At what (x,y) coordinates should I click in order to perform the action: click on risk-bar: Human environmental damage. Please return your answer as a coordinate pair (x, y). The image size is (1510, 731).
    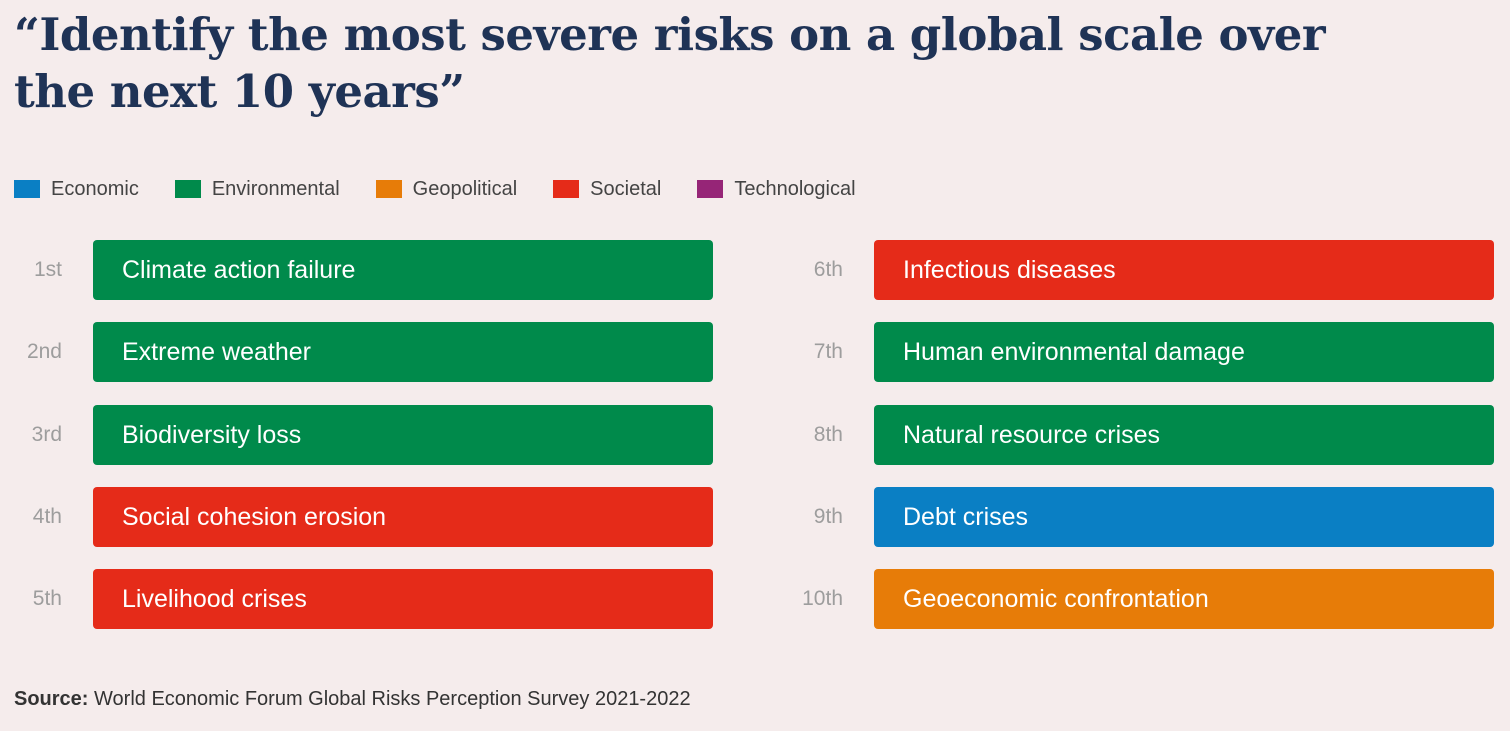
    Looking at the image, I should click on (1184, 352).